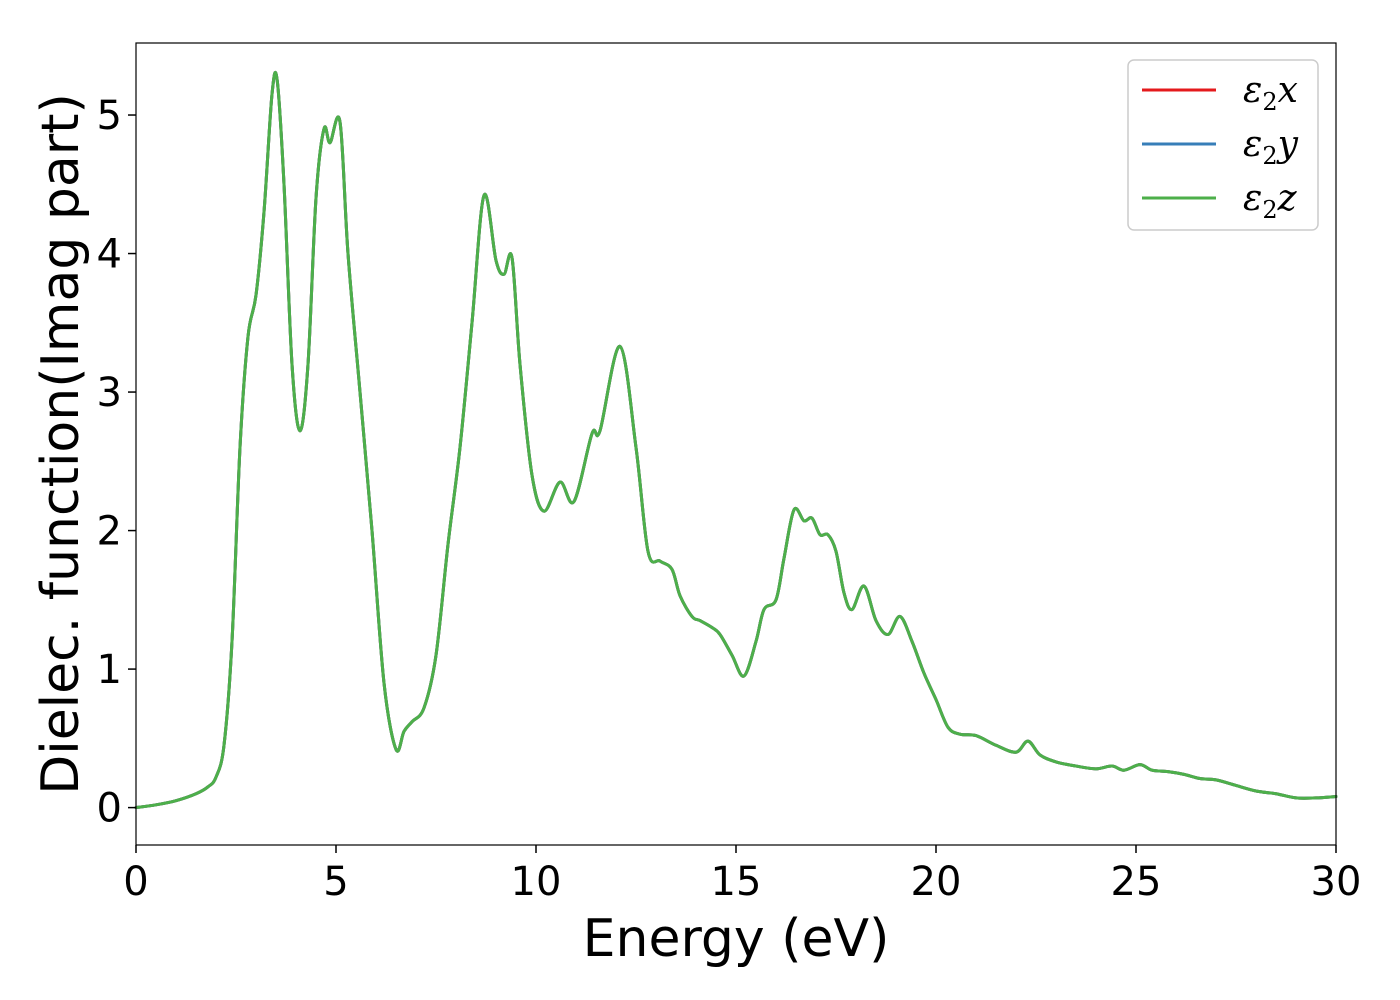  I want to click on legend-label-y: ε2y, so click(1271, 147).